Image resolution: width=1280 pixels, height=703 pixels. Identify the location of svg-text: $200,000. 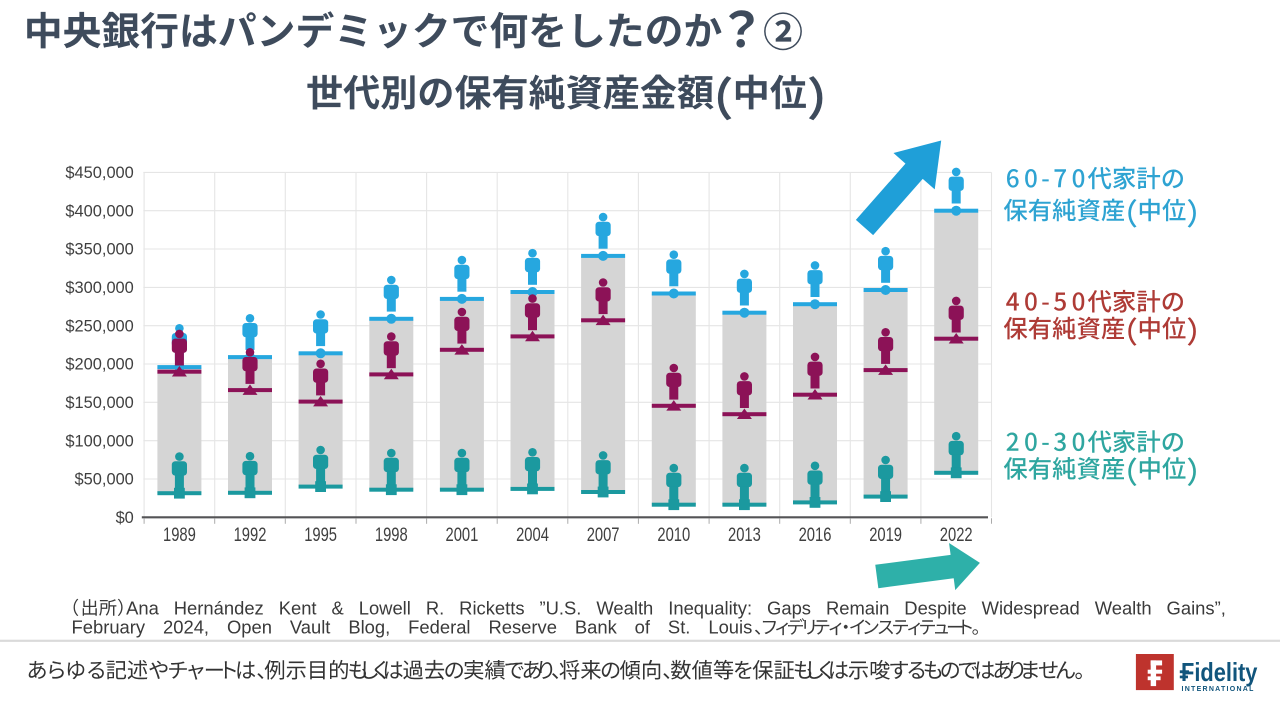
(99, 365).